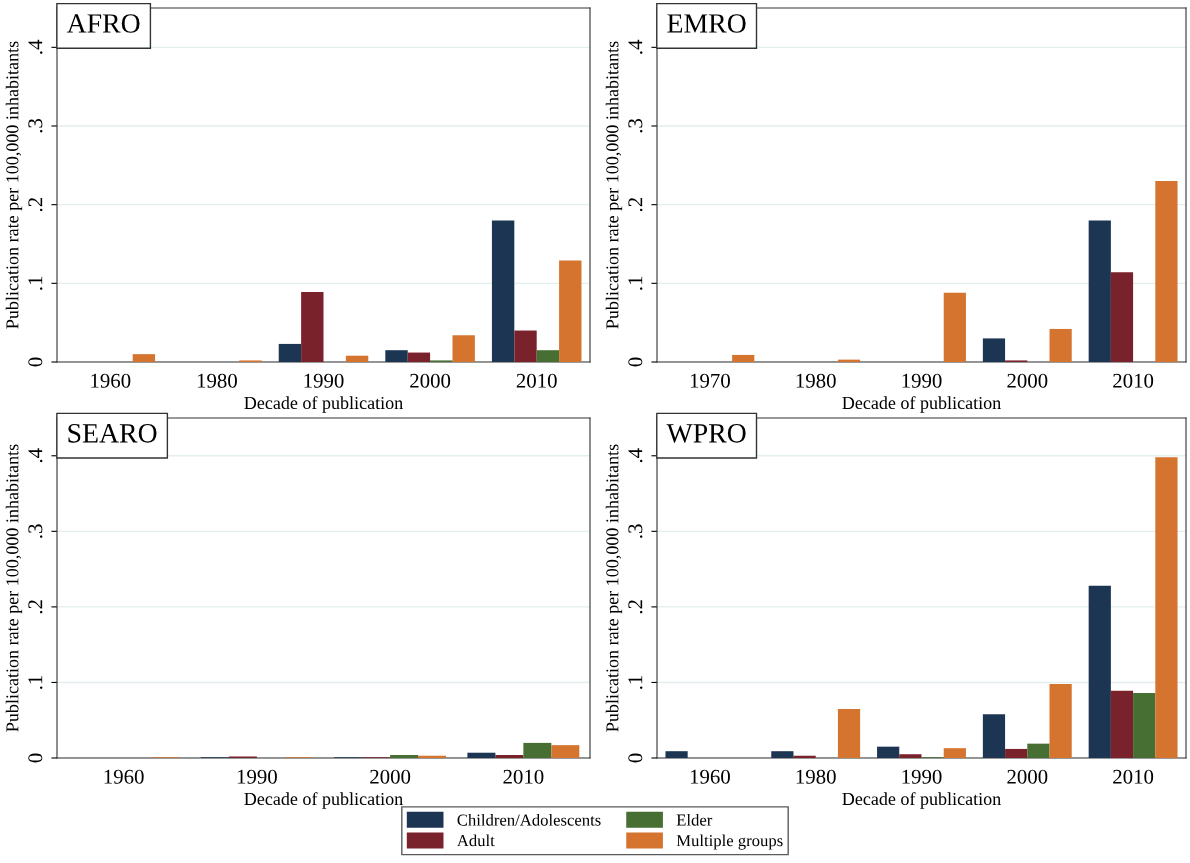 The image size is (1190, 863). I want to click on chart-title: AFRO, so click(103, 23).